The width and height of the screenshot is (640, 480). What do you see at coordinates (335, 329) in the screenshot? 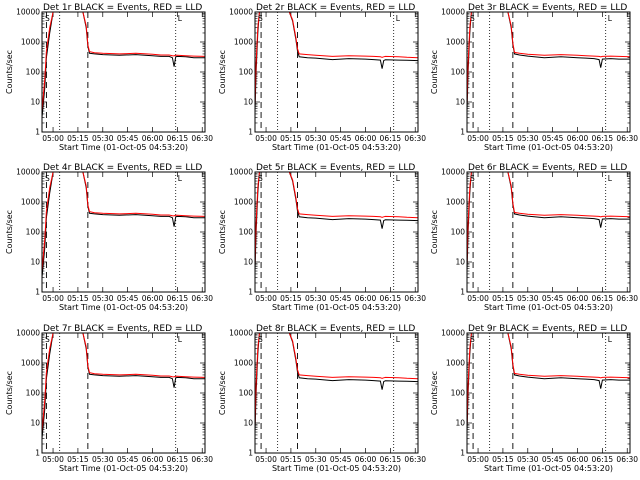
I see `chart-title: Det 8r BLACK = Events, RED = LLD` at bounding box center [335, 329].